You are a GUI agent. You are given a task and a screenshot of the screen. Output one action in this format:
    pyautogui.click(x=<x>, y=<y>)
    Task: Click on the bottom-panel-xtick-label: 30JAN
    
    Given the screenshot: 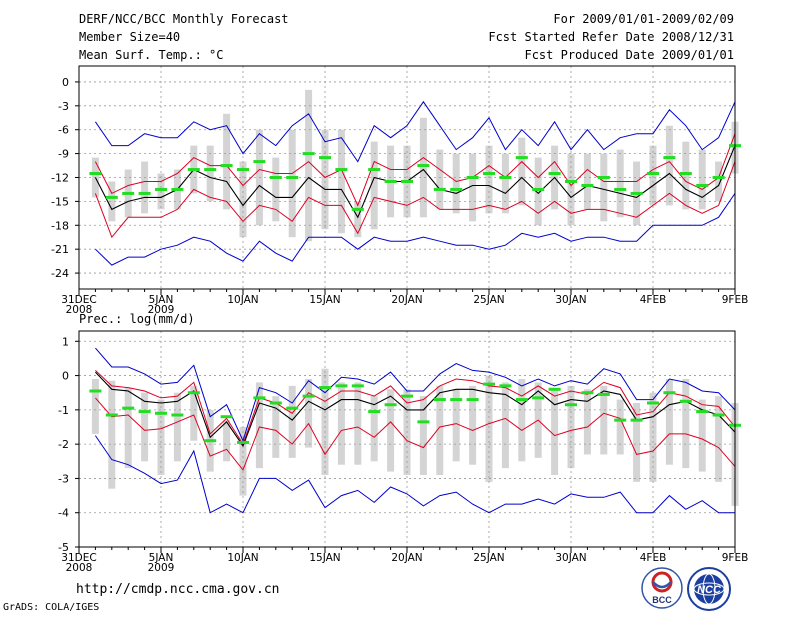 What is the action you would take?
    pyautogui.click(x=570, y=558)
    